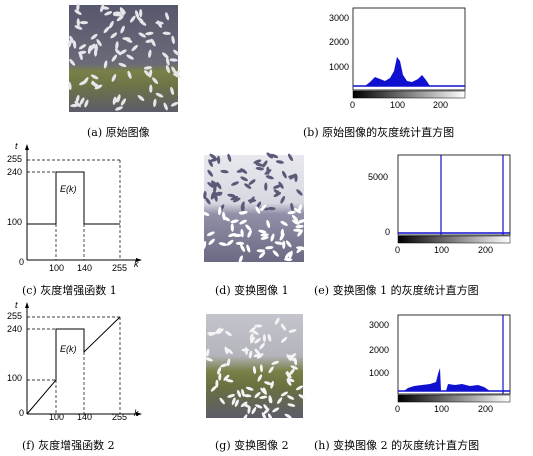  I want to click on histogram-transformed-1: 5000 0 0 100 200, so click(440, 212).